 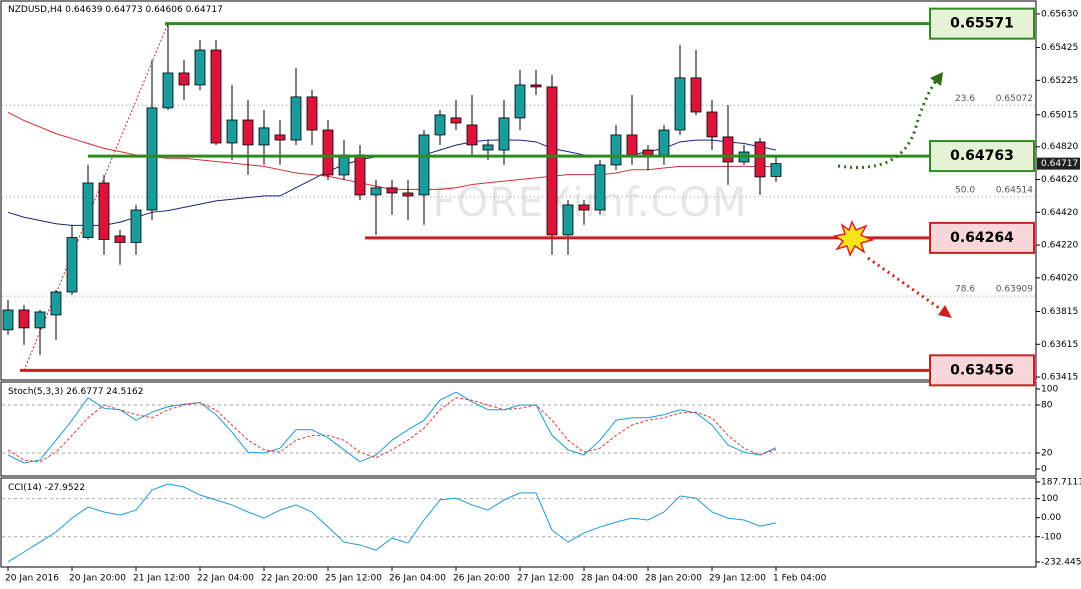 I want to click on level-label: 0.64264, so click(x=982, y=238).